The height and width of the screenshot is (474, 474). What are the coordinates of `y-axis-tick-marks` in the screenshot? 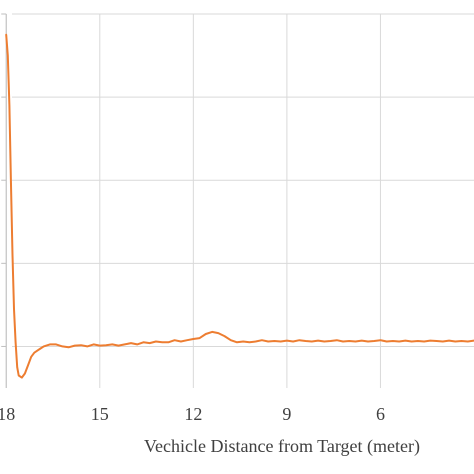 It's located at (4, 180).